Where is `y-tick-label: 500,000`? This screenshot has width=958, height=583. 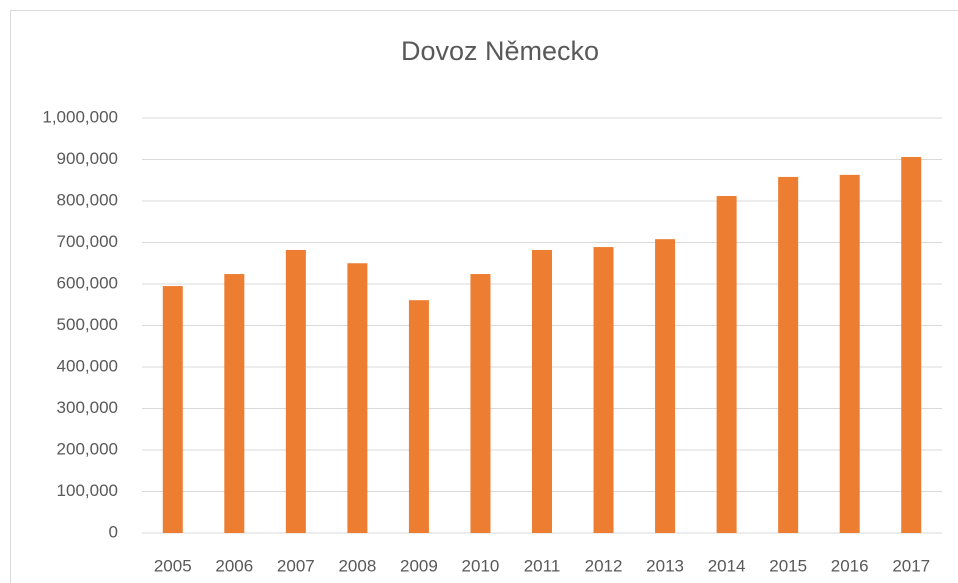 y-tick-label: 500,000 is located at coordinates (87, 324).